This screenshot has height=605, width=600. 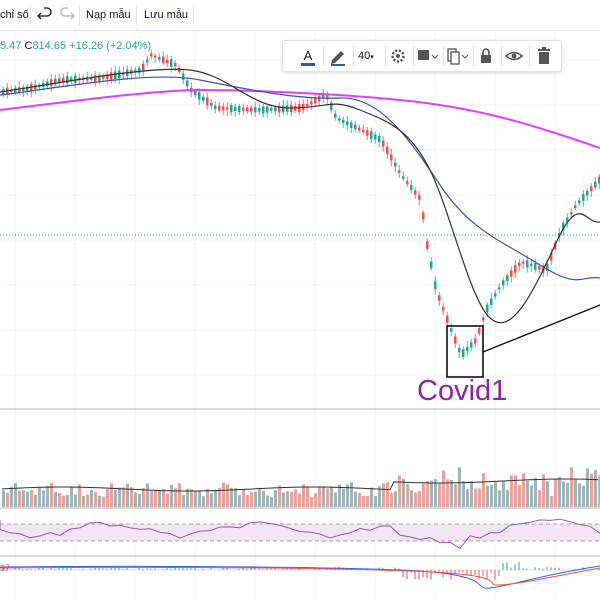 What do you see at coordinates (462, 391) in the screenshot?
I see `covid-annotation-label: Covid1` at bounding box center [462, 391].